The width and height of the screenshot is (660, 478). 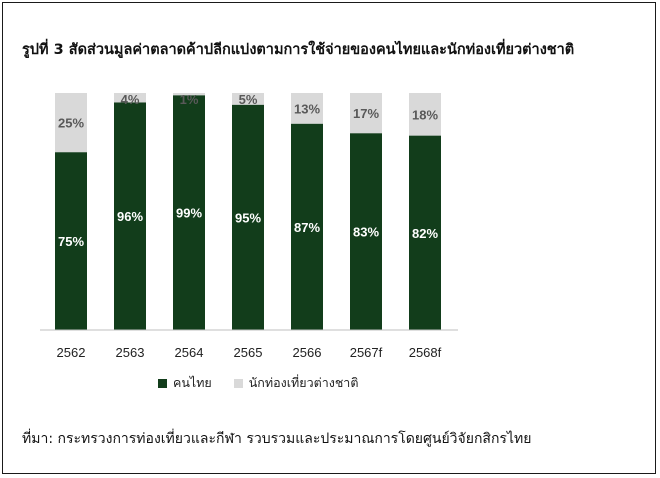 What do you see at coordinates (71, 352) in the screenshot?
I see `x-tick-2562: 2562` at bounding box center [71, 352].